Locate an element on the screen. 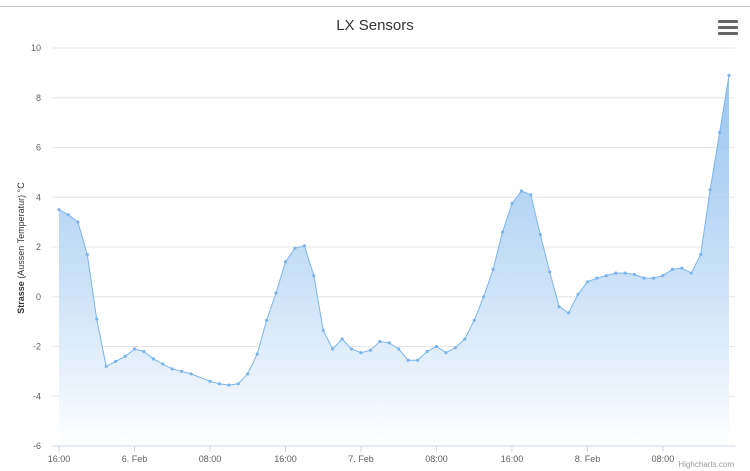 The height and width of the screenshot is (471, 750). top-border is located at coordinates (375, 6).